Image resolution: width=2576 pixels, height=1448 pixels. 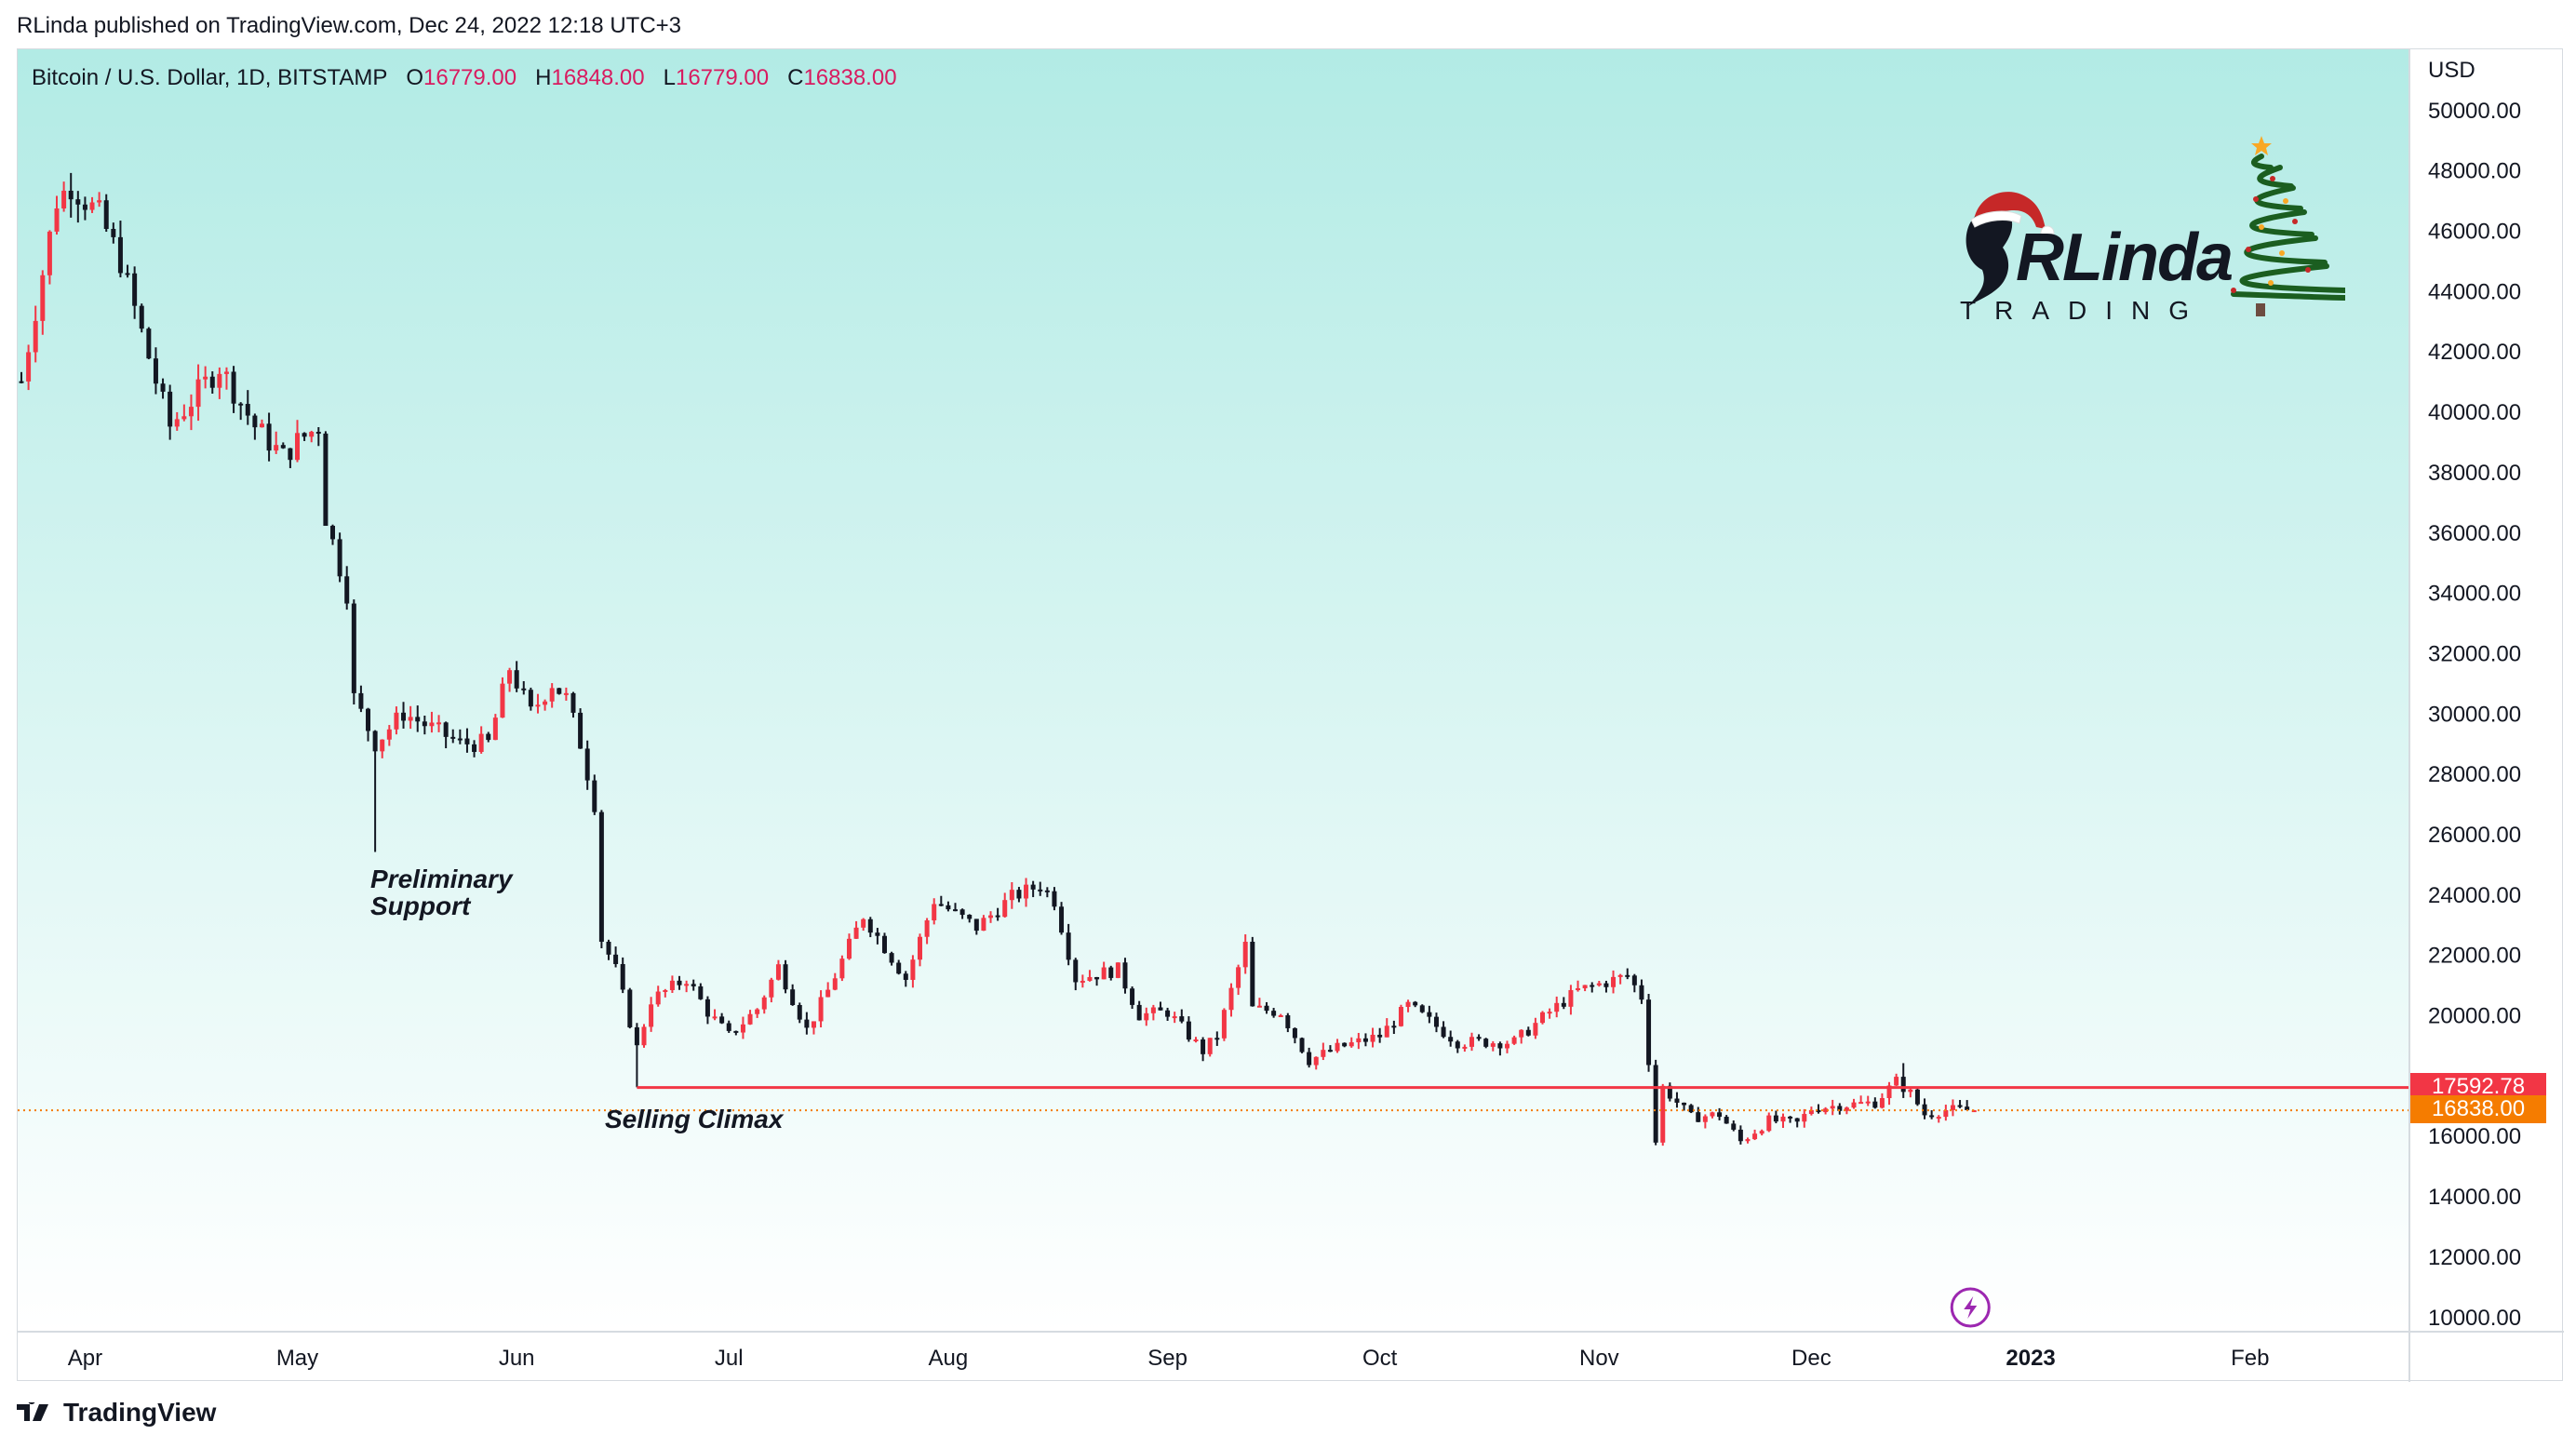 I want to click on price-tick-label: 48000.00, so click(x=2474, y=171).